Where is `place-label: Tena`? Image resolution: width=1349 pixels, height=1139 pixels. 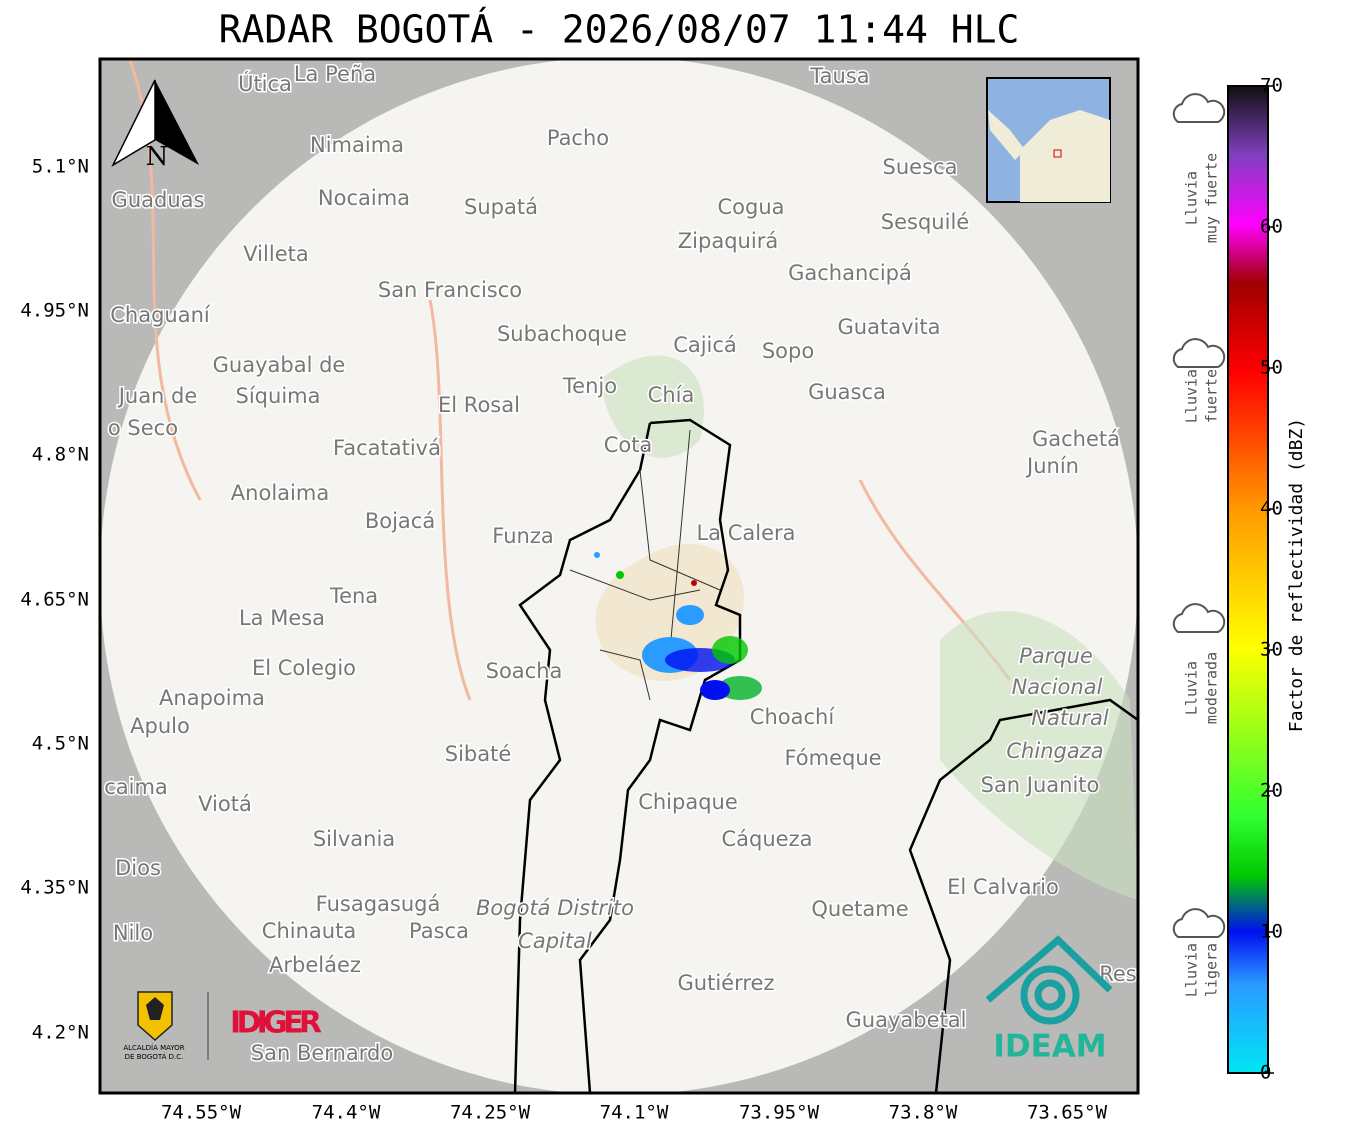
place-label: Tena is located at coordinates (353, 596).